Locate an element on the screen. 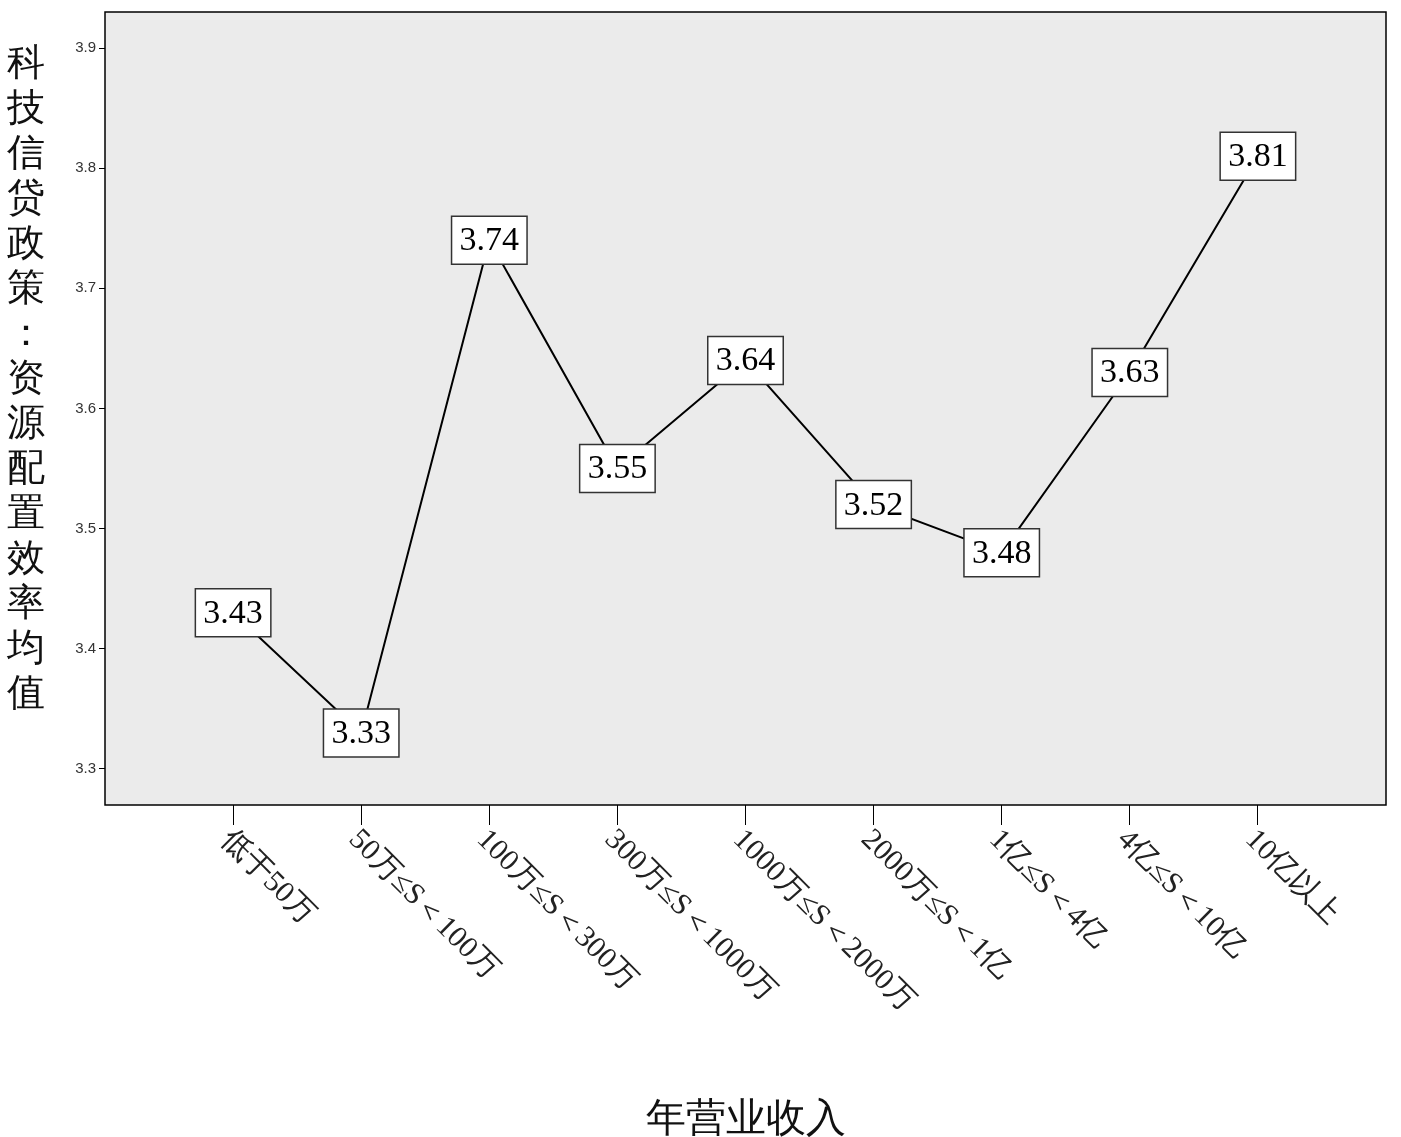  y-tick-label: 3.6 is located at coordinates (85, 407).